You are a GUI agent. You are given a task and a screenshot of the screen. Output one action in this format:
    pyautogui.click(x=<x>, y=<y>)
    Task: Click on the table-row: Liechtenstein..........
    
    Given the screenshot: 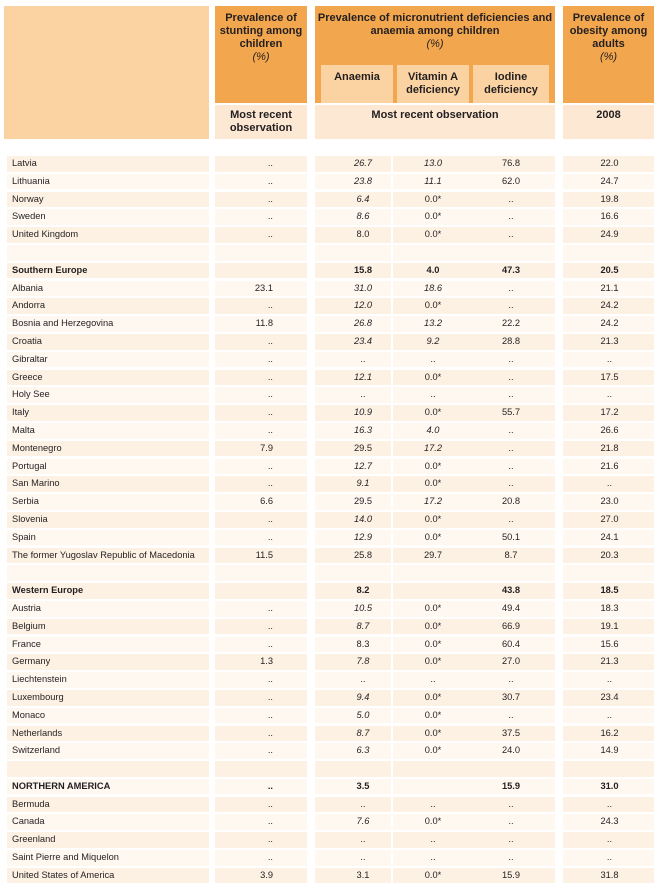 What is the action you would take?
    pyautogui.click(x=329, y=680)
    